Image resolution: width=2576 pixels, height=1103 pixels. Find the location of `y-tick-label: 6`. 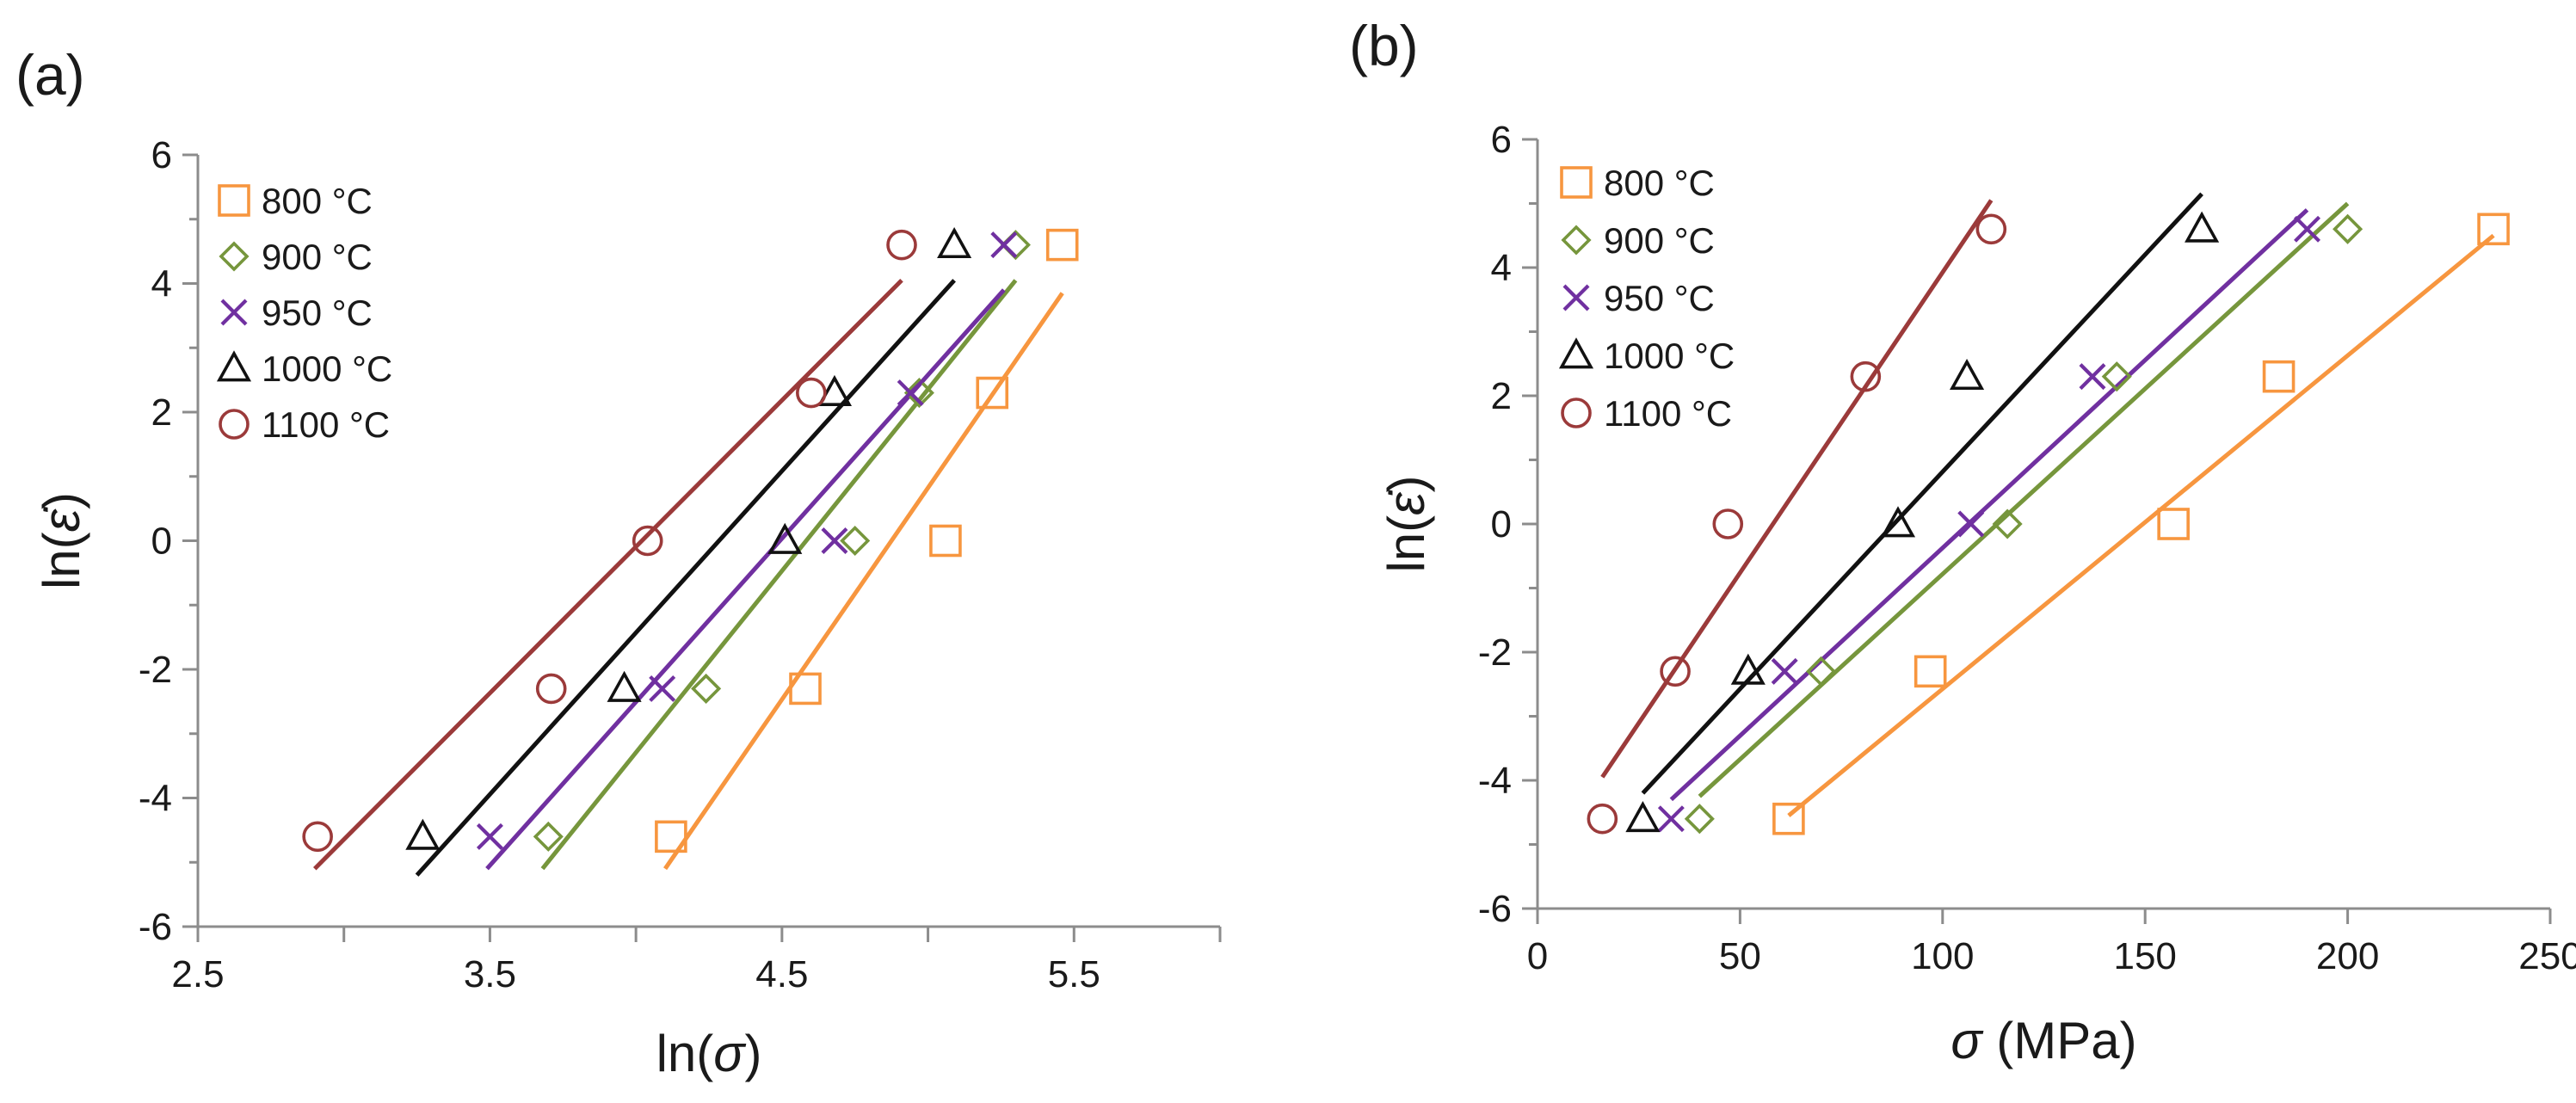

y-tick-label: 6 is located at coordinates (1501, 140).